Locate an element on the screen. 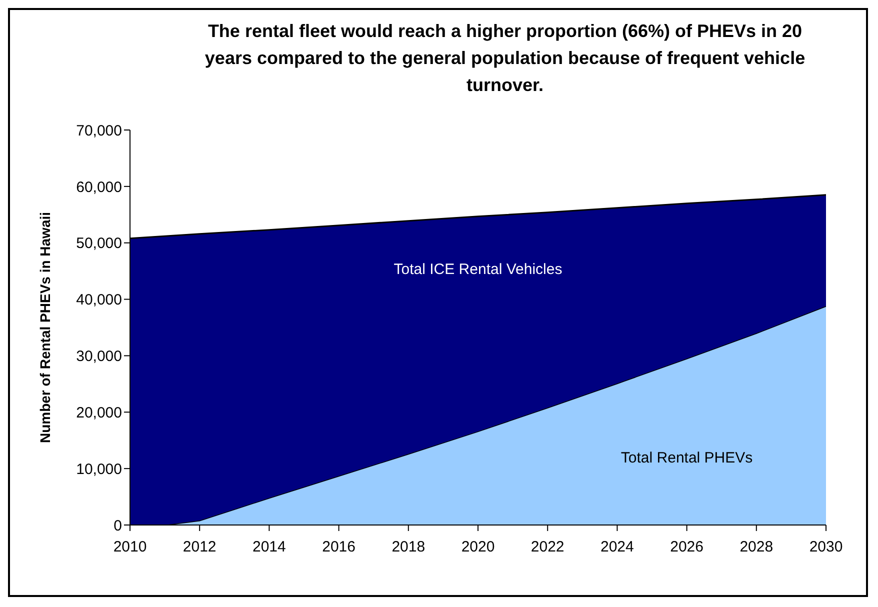 The image size is (878, 607). y-tick-label: 70,000 is located at coordinates (99, 131).